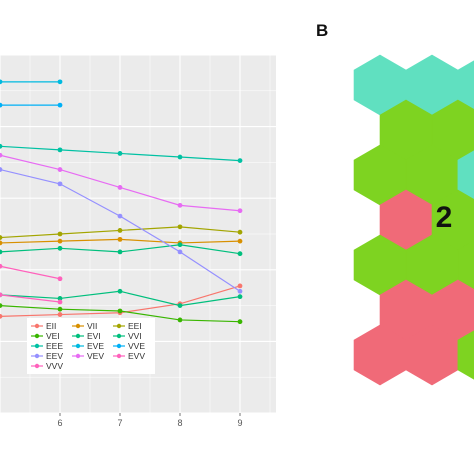  I want to click on legend-entry-vei: VEI, so click(45, 336).